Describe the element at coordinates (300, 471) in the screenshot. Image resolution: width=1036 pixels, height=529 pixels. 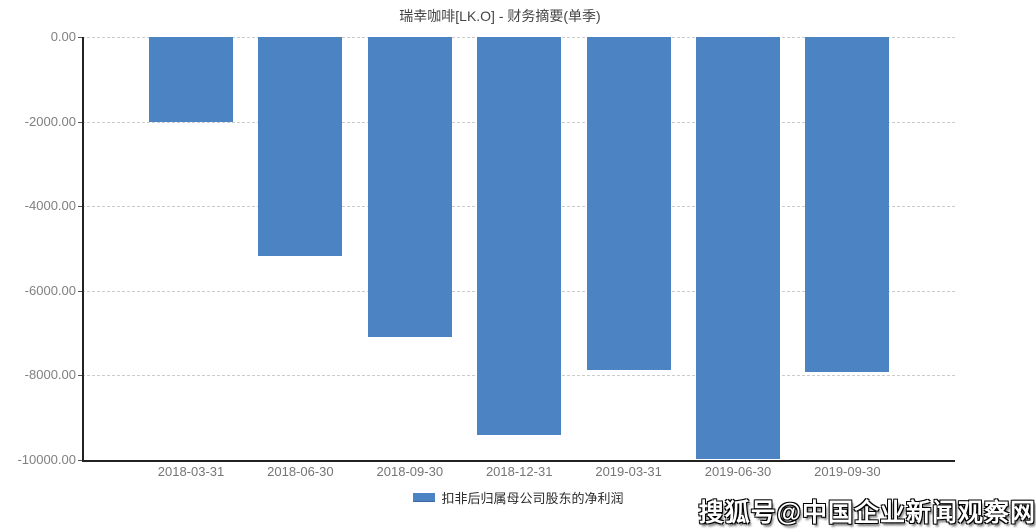
I see `x-tick-label: 2018-06-30` at that location.